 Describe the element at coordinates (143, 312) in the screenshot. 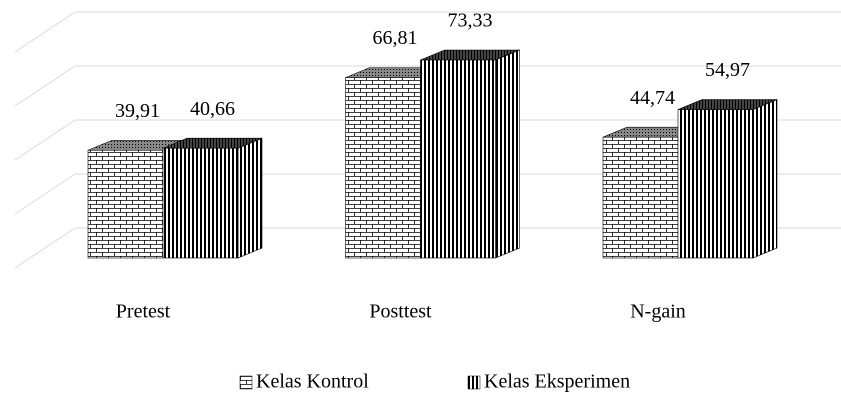

I see `x-tick-label: Pretest` at that location.